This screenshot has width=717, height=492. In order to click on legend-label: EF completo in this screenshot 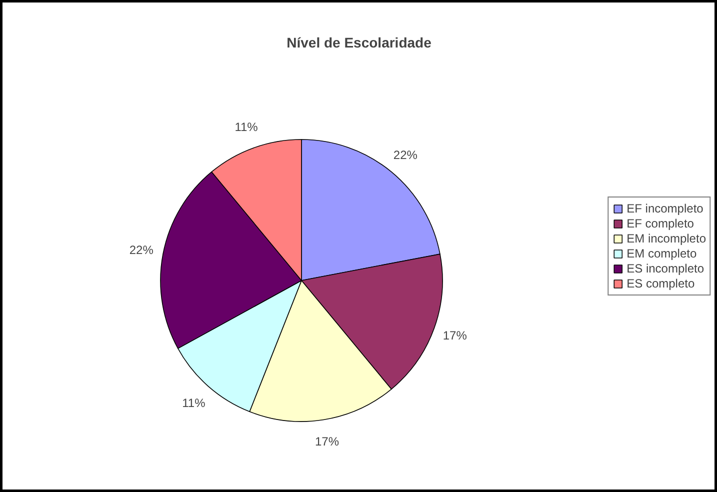, I will do `click(660, 223)`.